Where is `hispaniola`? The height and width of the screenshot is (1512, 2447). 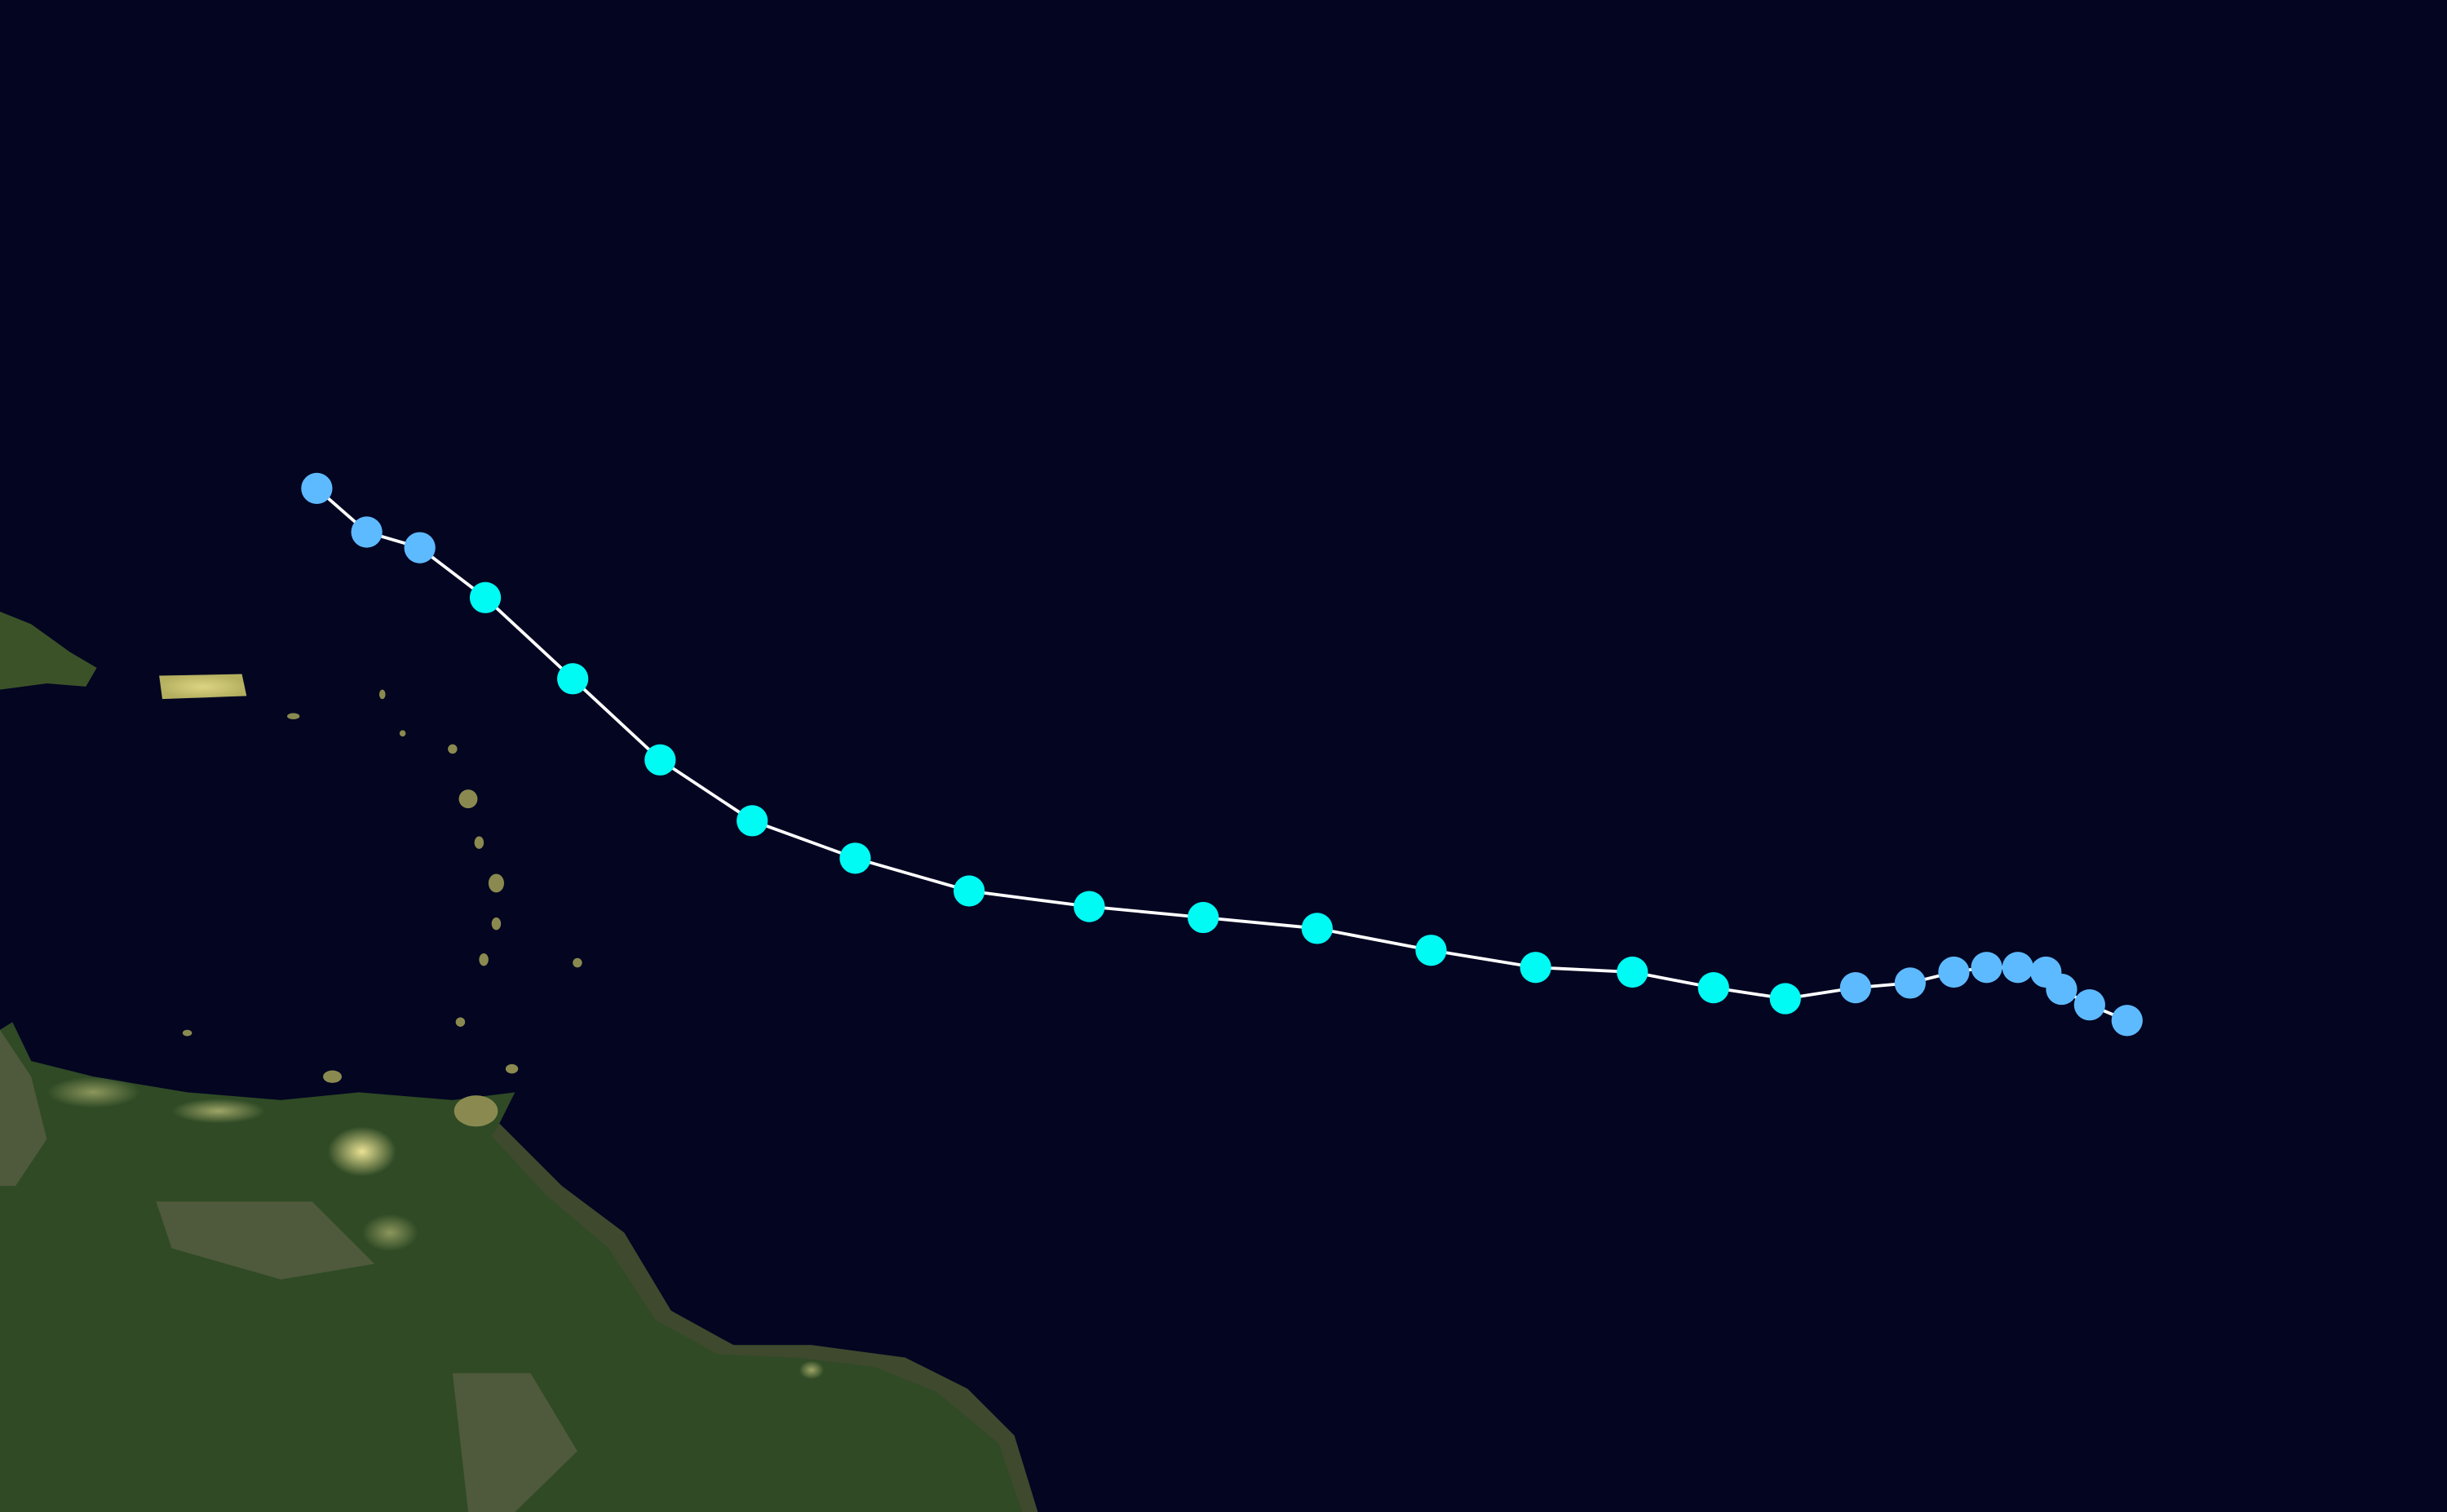
hispaniola is located at coordinates (48, 651).